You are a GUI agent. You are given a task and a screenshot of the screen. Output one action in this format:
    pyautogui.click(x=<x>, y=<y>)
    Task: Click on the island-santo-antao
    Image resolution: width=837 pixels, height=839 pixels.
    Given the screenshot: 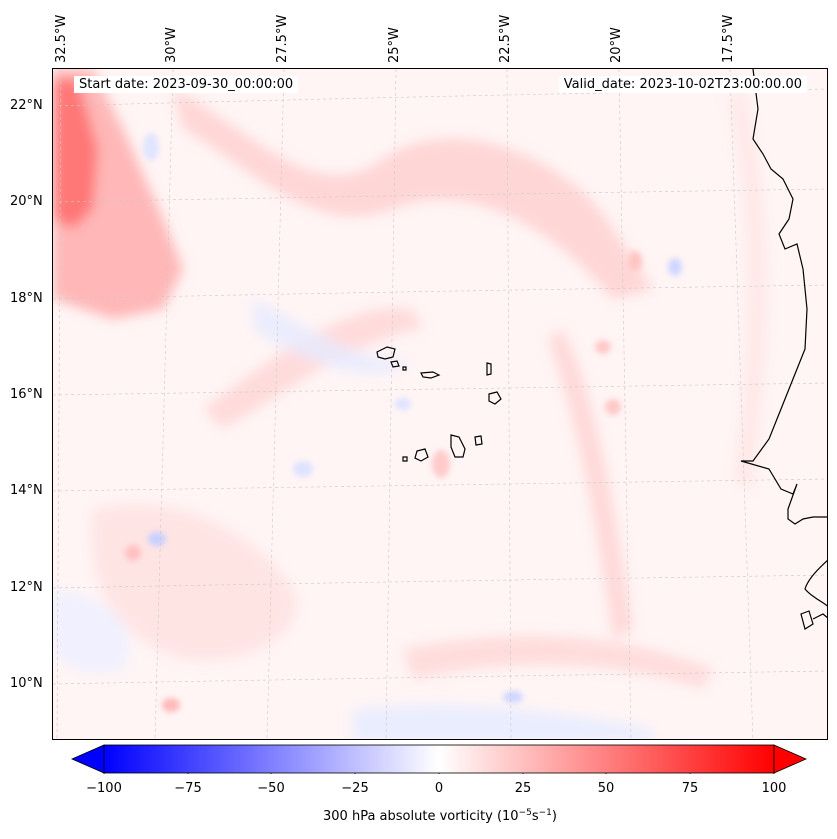 What is the action you would take?
    pyautogui.click(x=386, y=353)
    